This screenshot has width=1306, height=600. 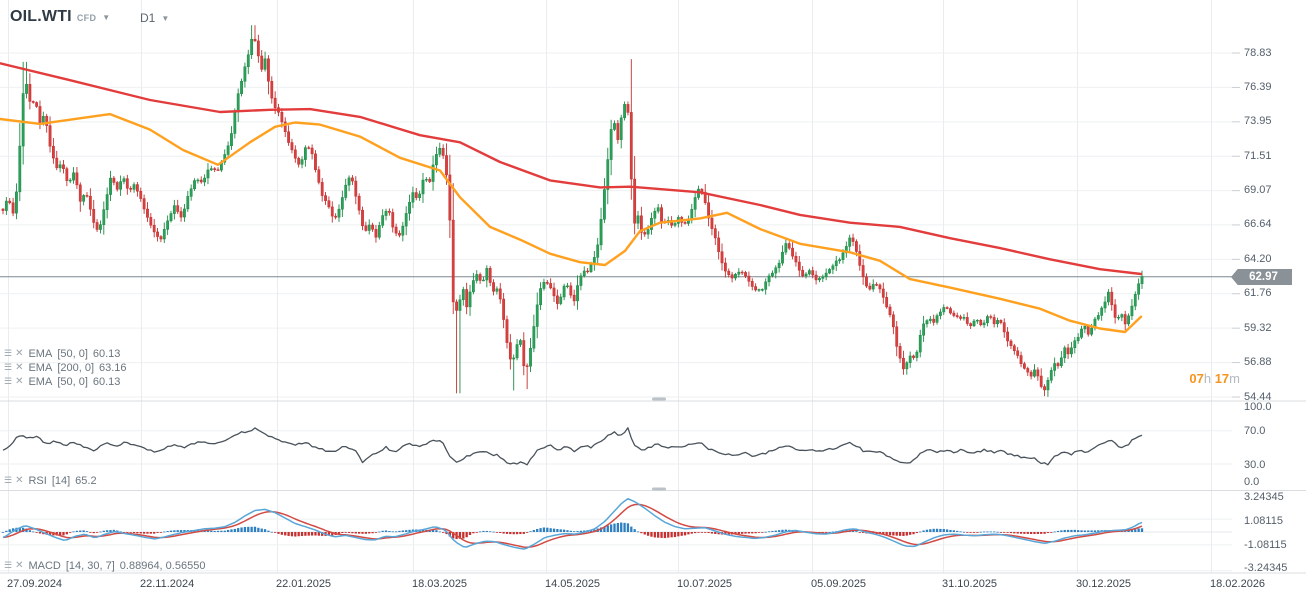 I want to click on date-axis-label: 18.02.2026, so click(x=1238, y=584).